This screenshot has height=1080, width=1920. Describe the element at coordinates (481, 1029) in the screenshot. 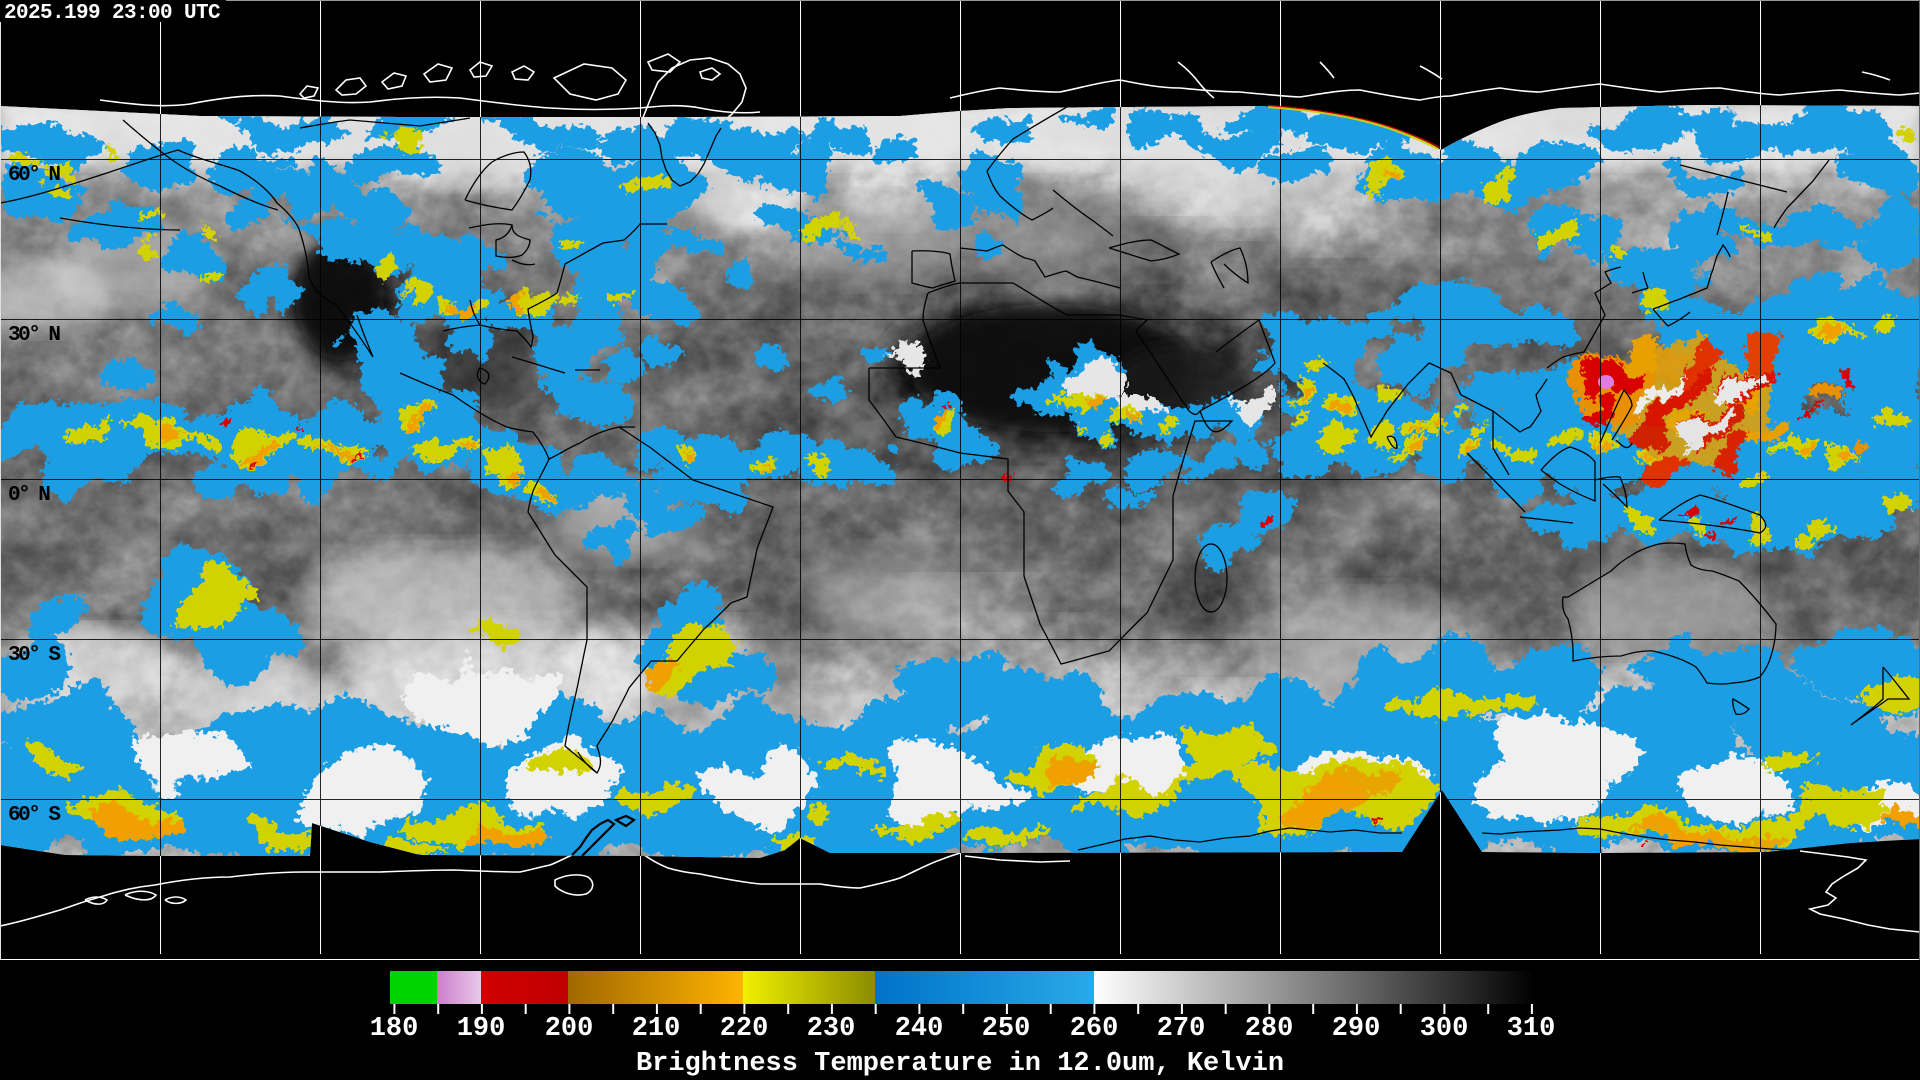

I see `svg-text: 190` at that location.